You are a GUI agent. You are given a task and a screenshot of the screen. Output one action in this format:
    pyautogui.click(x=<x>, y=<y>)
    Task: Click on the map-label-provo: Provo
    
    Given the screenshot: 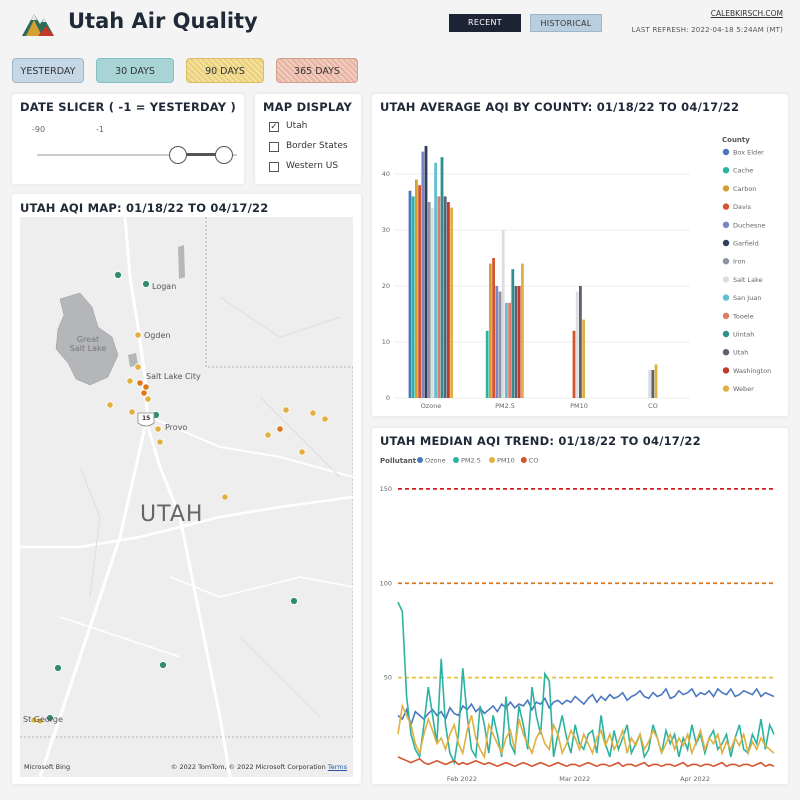 What is the action you would take?
    pyautogui.click(x=176, y=427)
    